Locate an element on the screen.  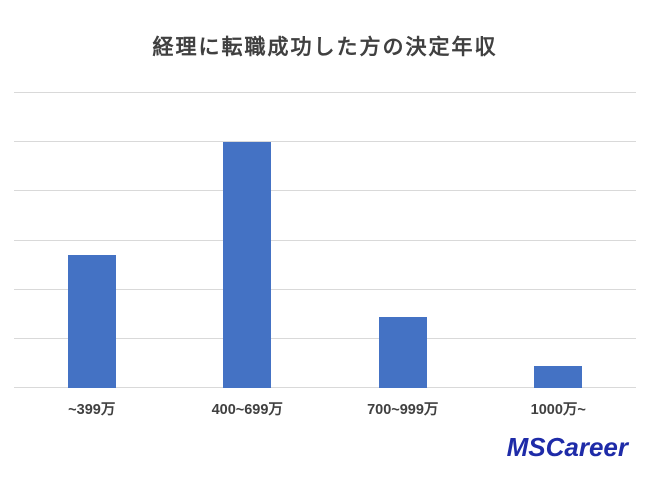
x-axis-label-2: 700~999万 is located at coordinates (403, 410).